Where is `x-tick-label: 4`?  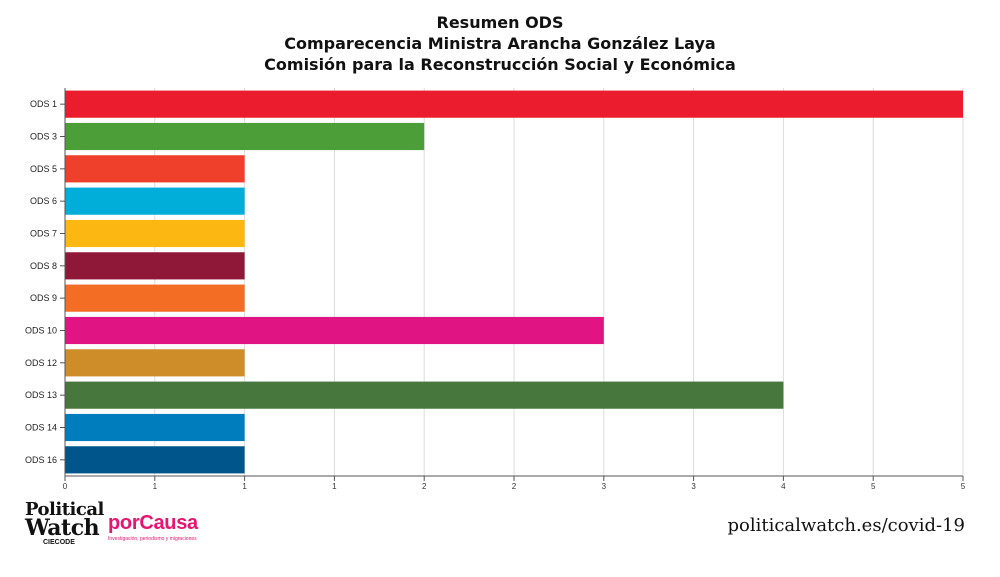 x-tick-label: 4 is located at coordinates (783, 486).